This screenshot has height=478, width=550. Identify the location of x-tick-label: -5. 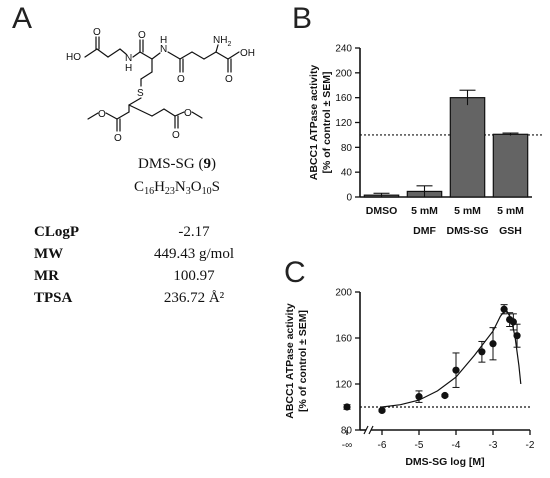
(419, 445).